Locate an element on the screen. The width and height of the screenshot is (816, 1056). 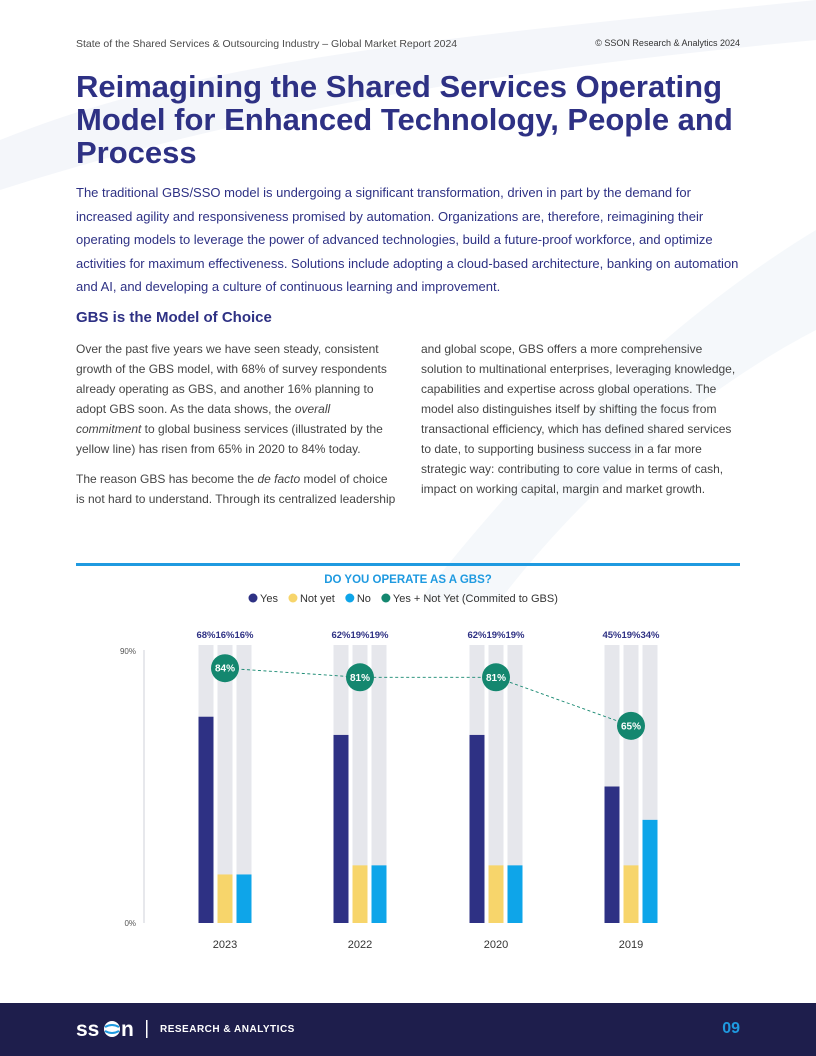
data-label-2023-1: 16% is located at coordinates (225, 635).